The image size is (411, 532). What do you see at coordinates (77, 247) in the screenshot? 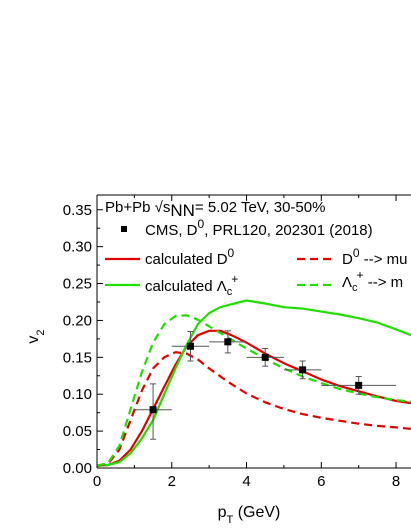
I see `y-tick-label: 0.30` at bounding box center [77, 247].